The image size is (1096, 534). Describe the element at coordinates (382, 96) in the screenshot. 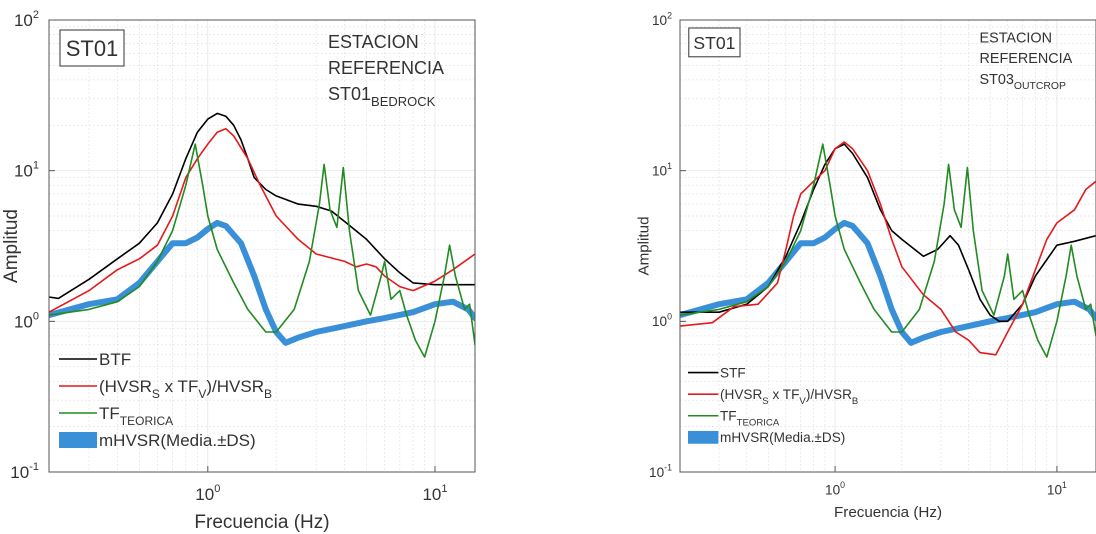

I see `reference-line-3: ST01BEDROCK` at that location.